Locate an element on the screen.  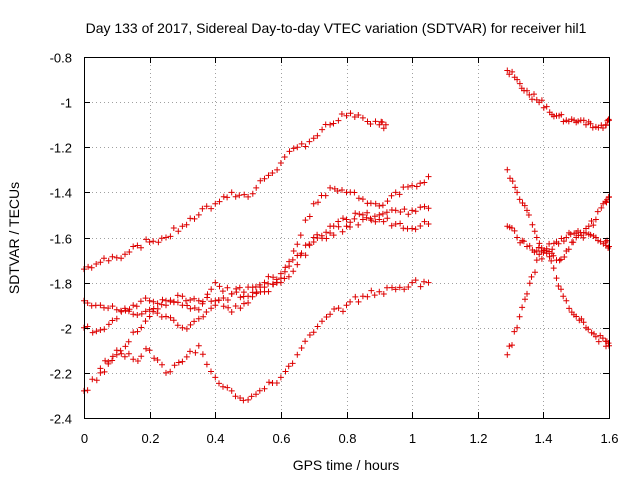
x-axis-label: GPS time / hours is located at coordinates (346, 465).